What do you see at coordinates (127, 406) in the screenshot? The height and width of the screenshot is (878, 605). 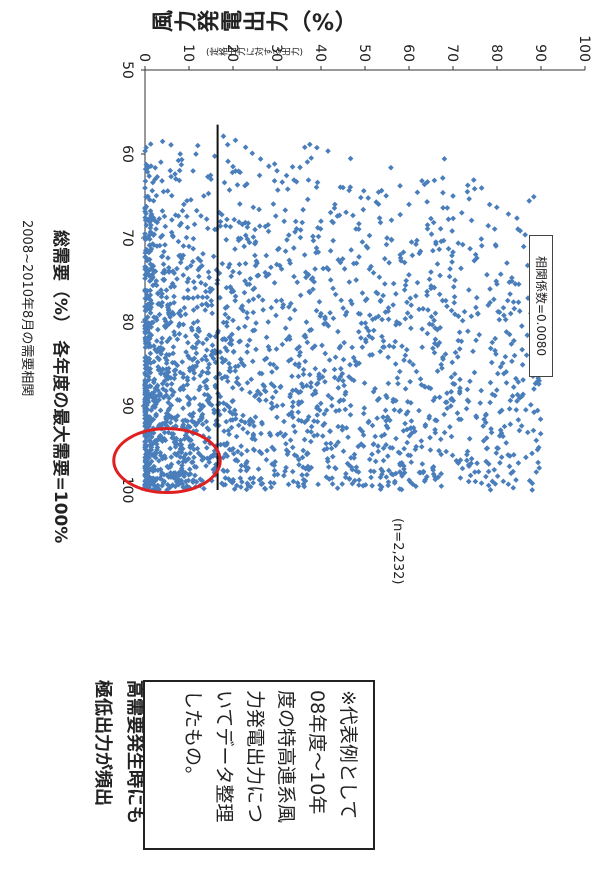 I see `x-tick-label: 90` at bounding box center [127, 406].